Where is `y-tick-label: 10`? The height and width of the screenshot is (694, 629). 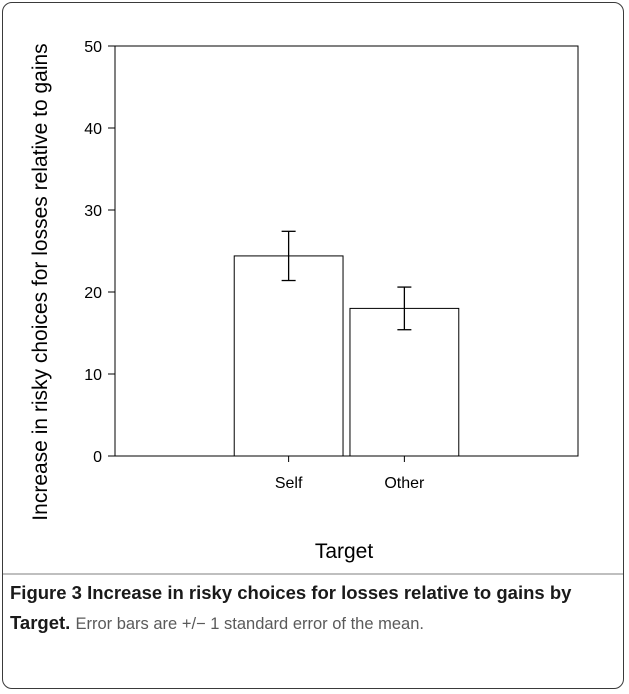 y-tick-label: 10 is located at coordinates (93, 375).